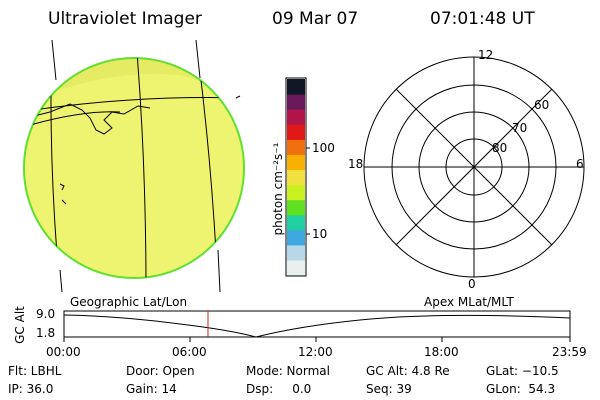 Image resolution: width=600 pixels, height=400 pixels. I want to click on mlt-label-18: 18, so click(356, 164).